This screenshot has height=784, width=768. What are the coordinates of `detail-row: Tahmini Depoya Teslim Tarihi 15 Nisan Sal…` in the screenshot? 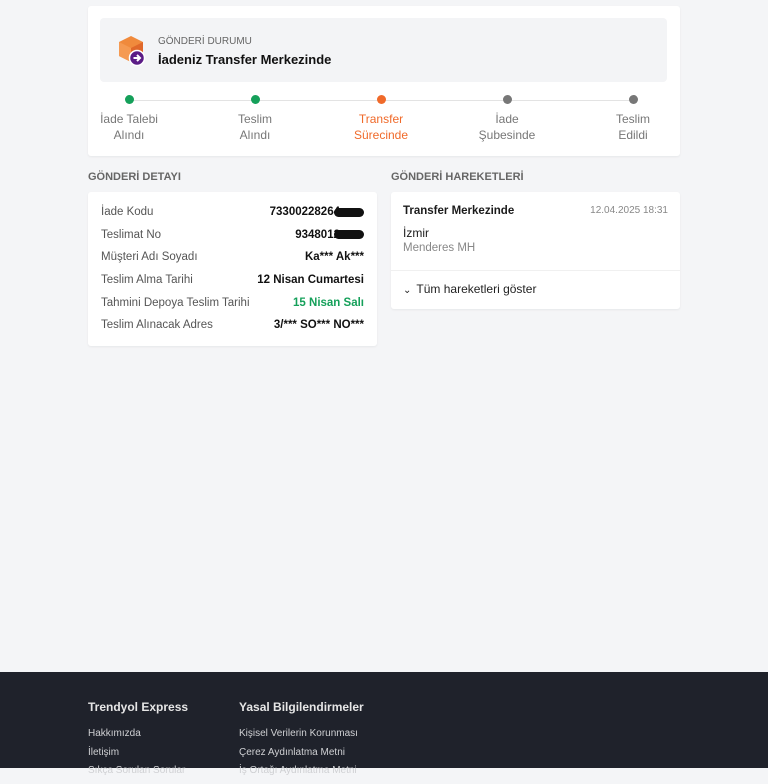 It's located at (232, 302).